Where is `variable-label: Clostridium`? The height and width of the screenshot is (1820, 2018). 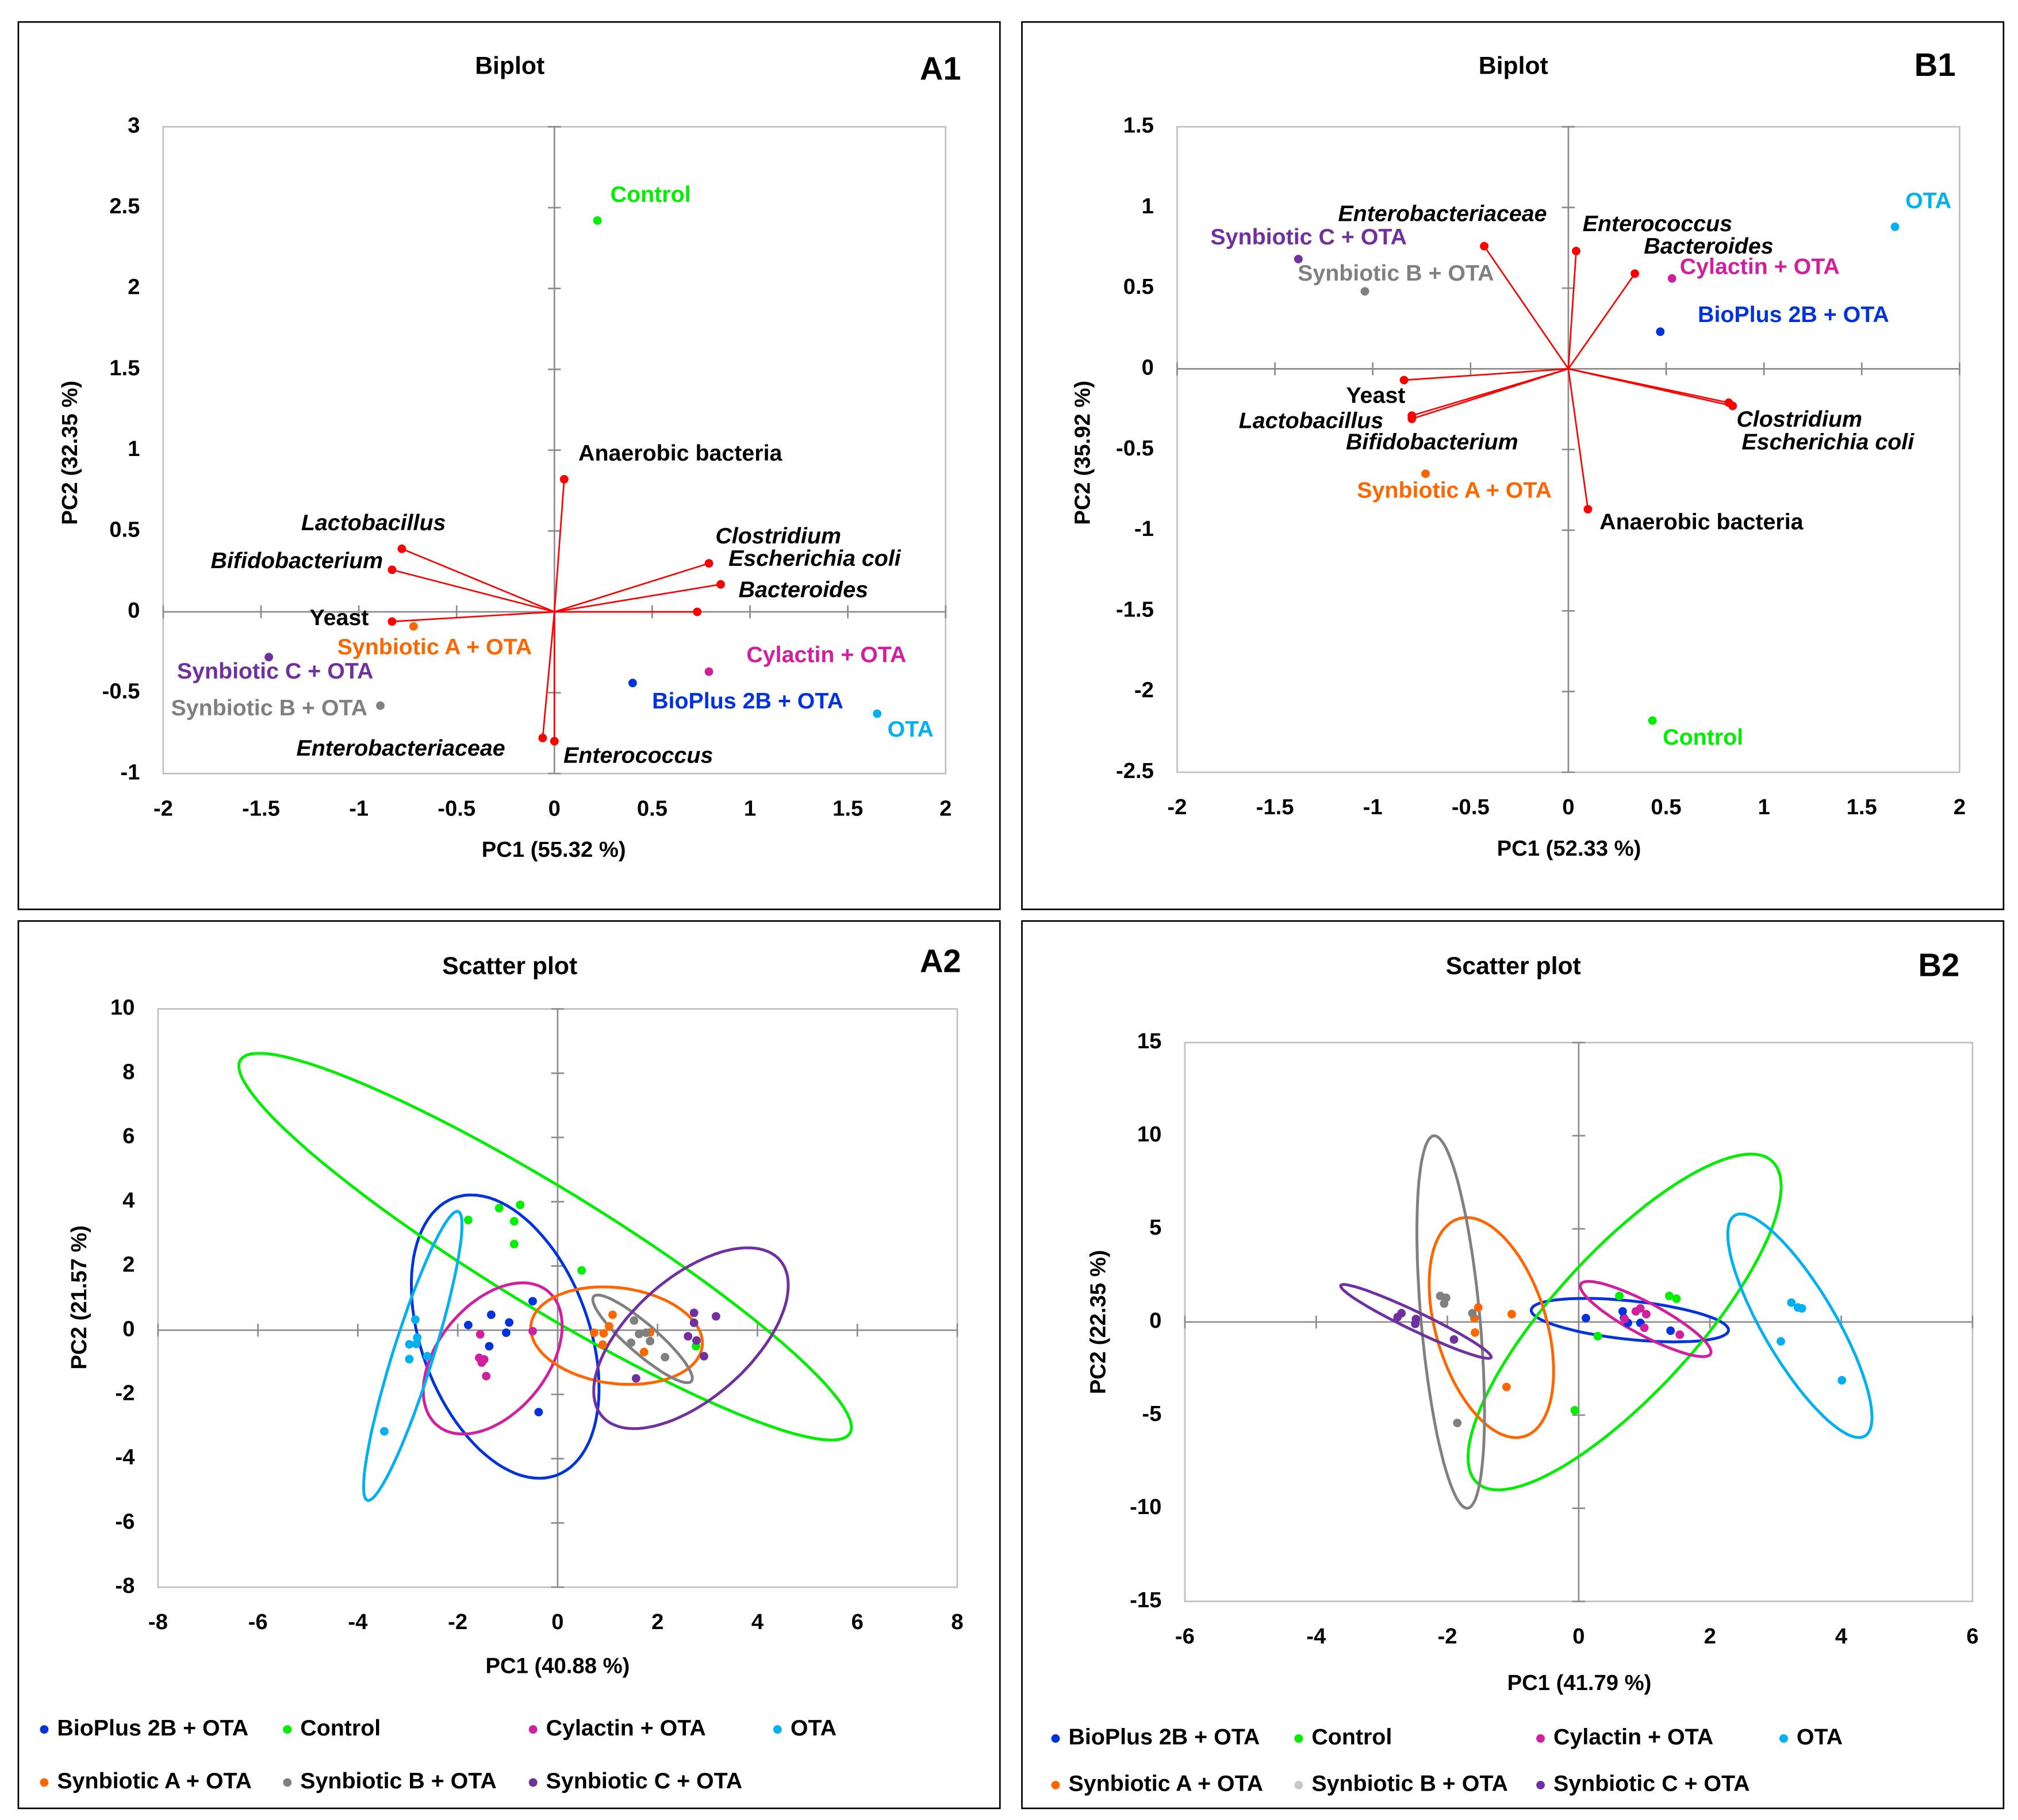
variable-label: Clostridium is located at coordinates (778, 536).